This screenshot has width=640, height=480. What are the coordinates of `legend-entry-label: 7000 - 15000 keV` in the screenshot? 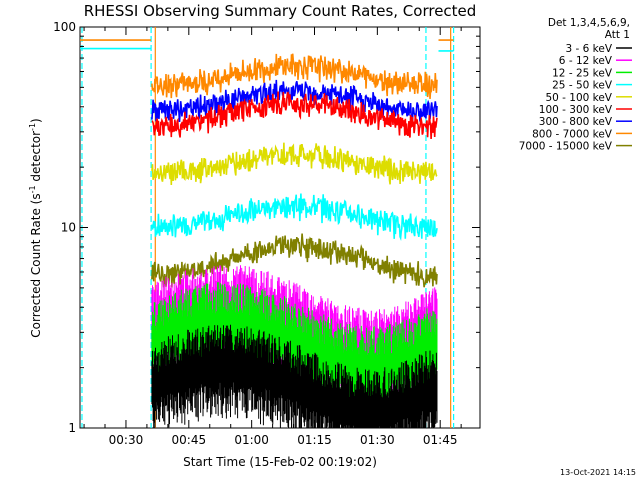 It's located at (566, 147).